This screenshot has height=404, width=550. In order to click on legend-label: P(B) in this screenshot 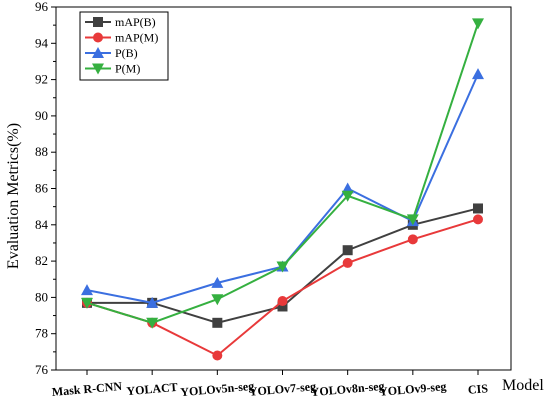, I will do `click(126, 53)`.